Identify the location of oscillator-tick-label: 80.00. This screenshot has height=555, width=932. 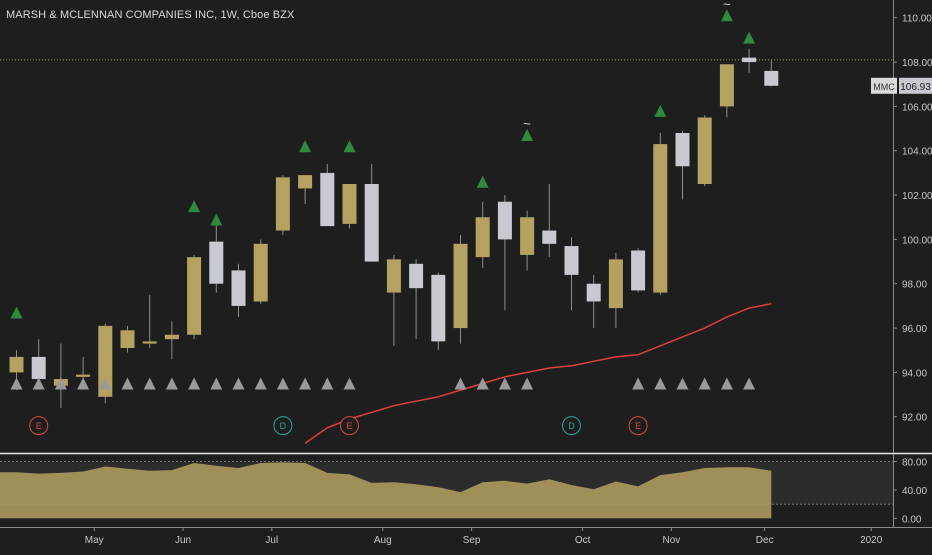
(914, 463).